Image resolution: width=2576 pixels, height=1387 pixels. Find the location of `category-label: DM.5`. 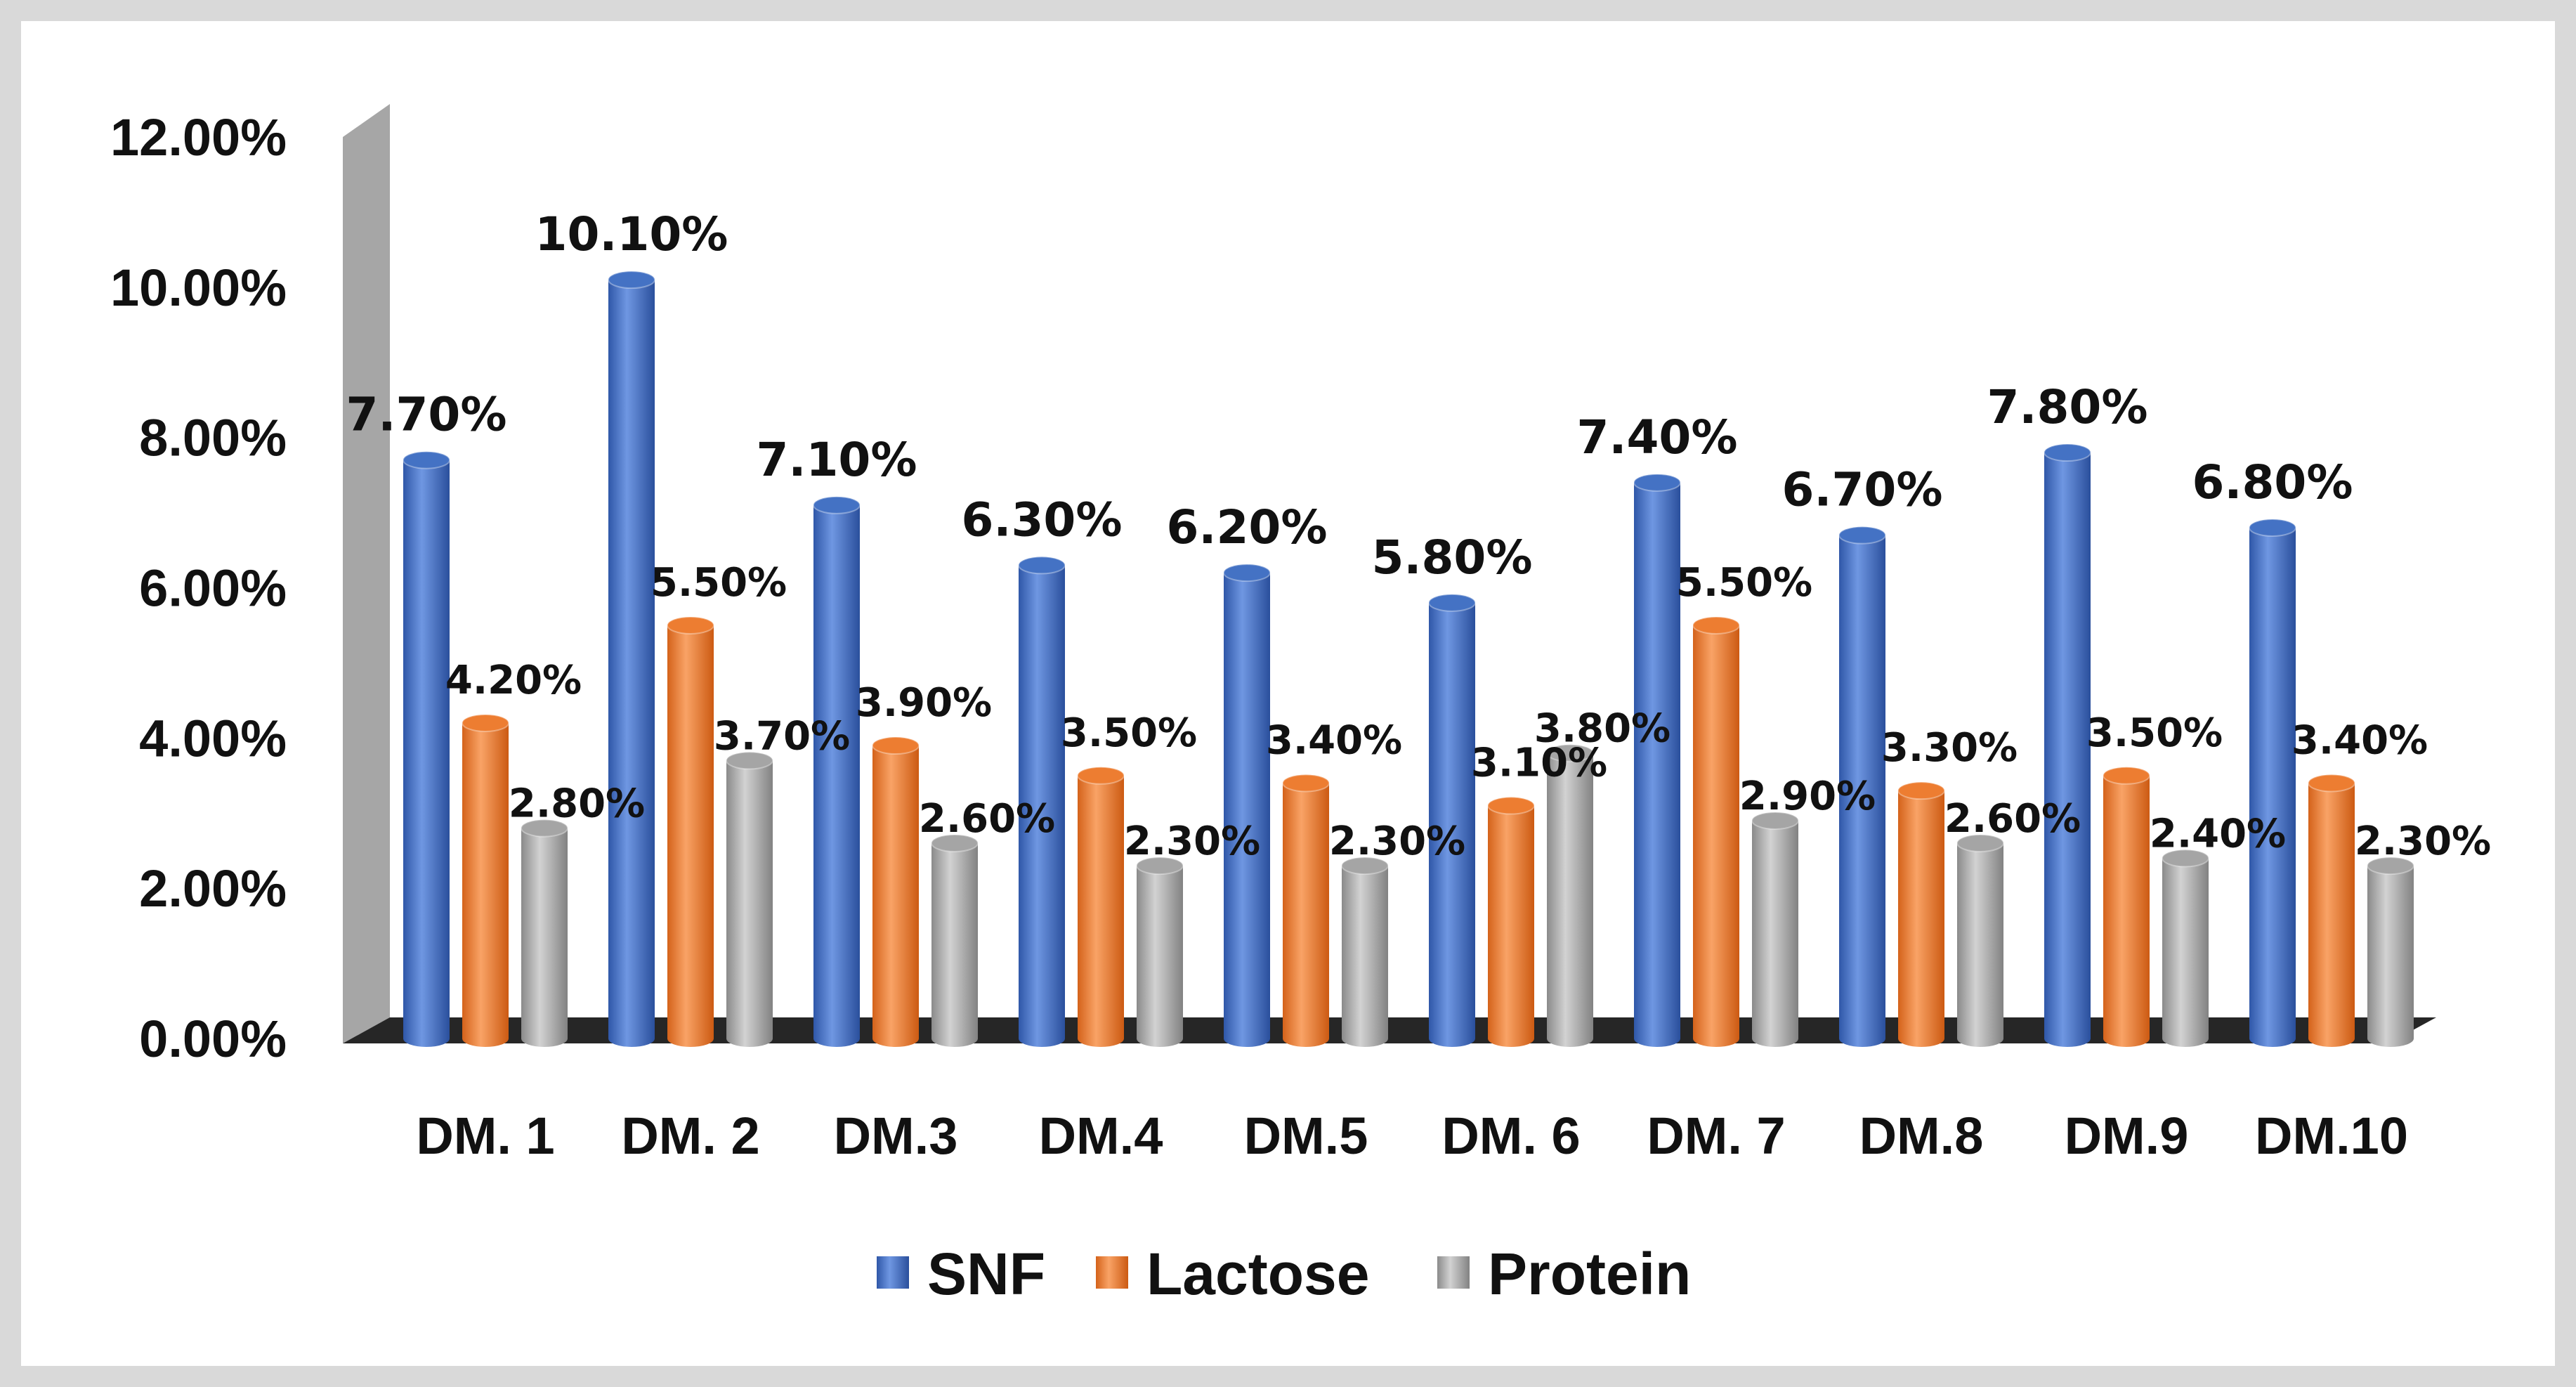

category-label: DM.5 is located at coordinates (1306, 1136).